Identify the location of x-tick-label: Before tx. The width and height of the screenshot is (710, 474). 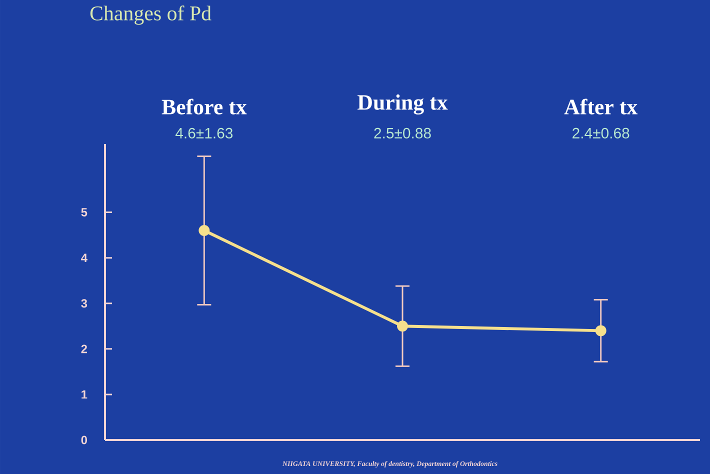
(204, 106).